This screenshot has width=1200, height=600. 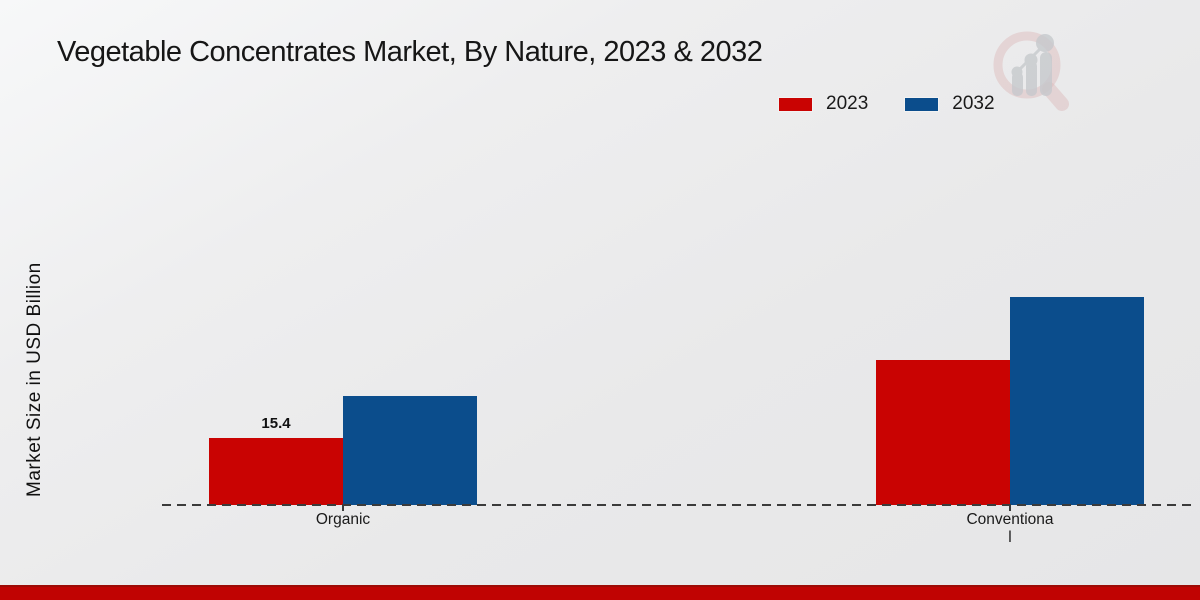 I want to click on bar-2032-conventional, so click(x=1077, y=401).